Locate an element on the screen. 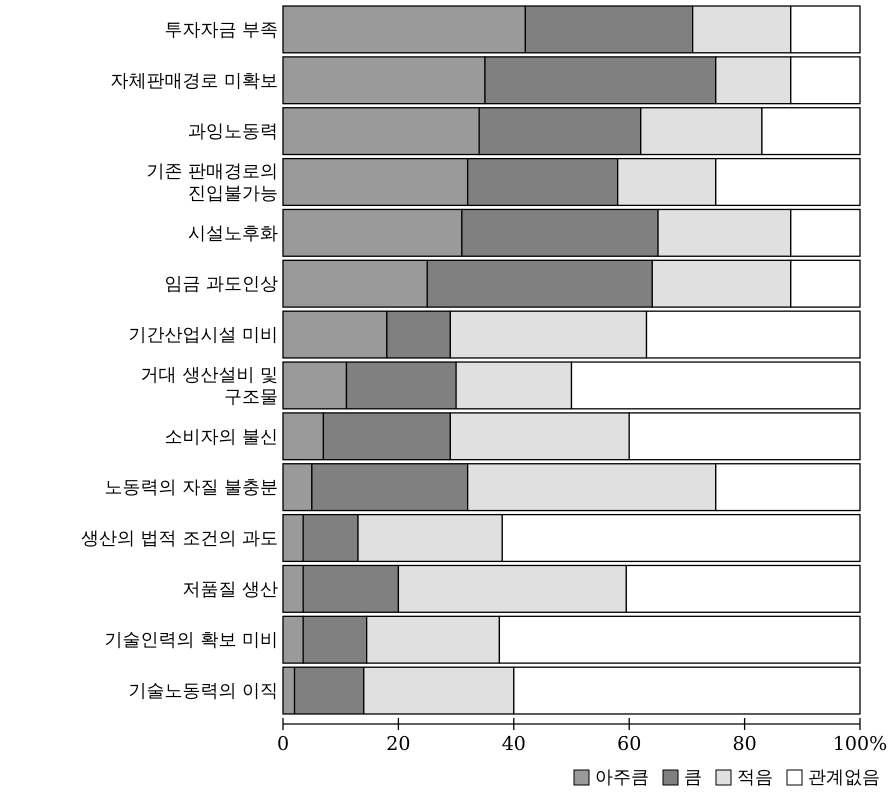  y-tick-label: 생산의 법적 조건의 과도 is located at coordinates (179, 539).